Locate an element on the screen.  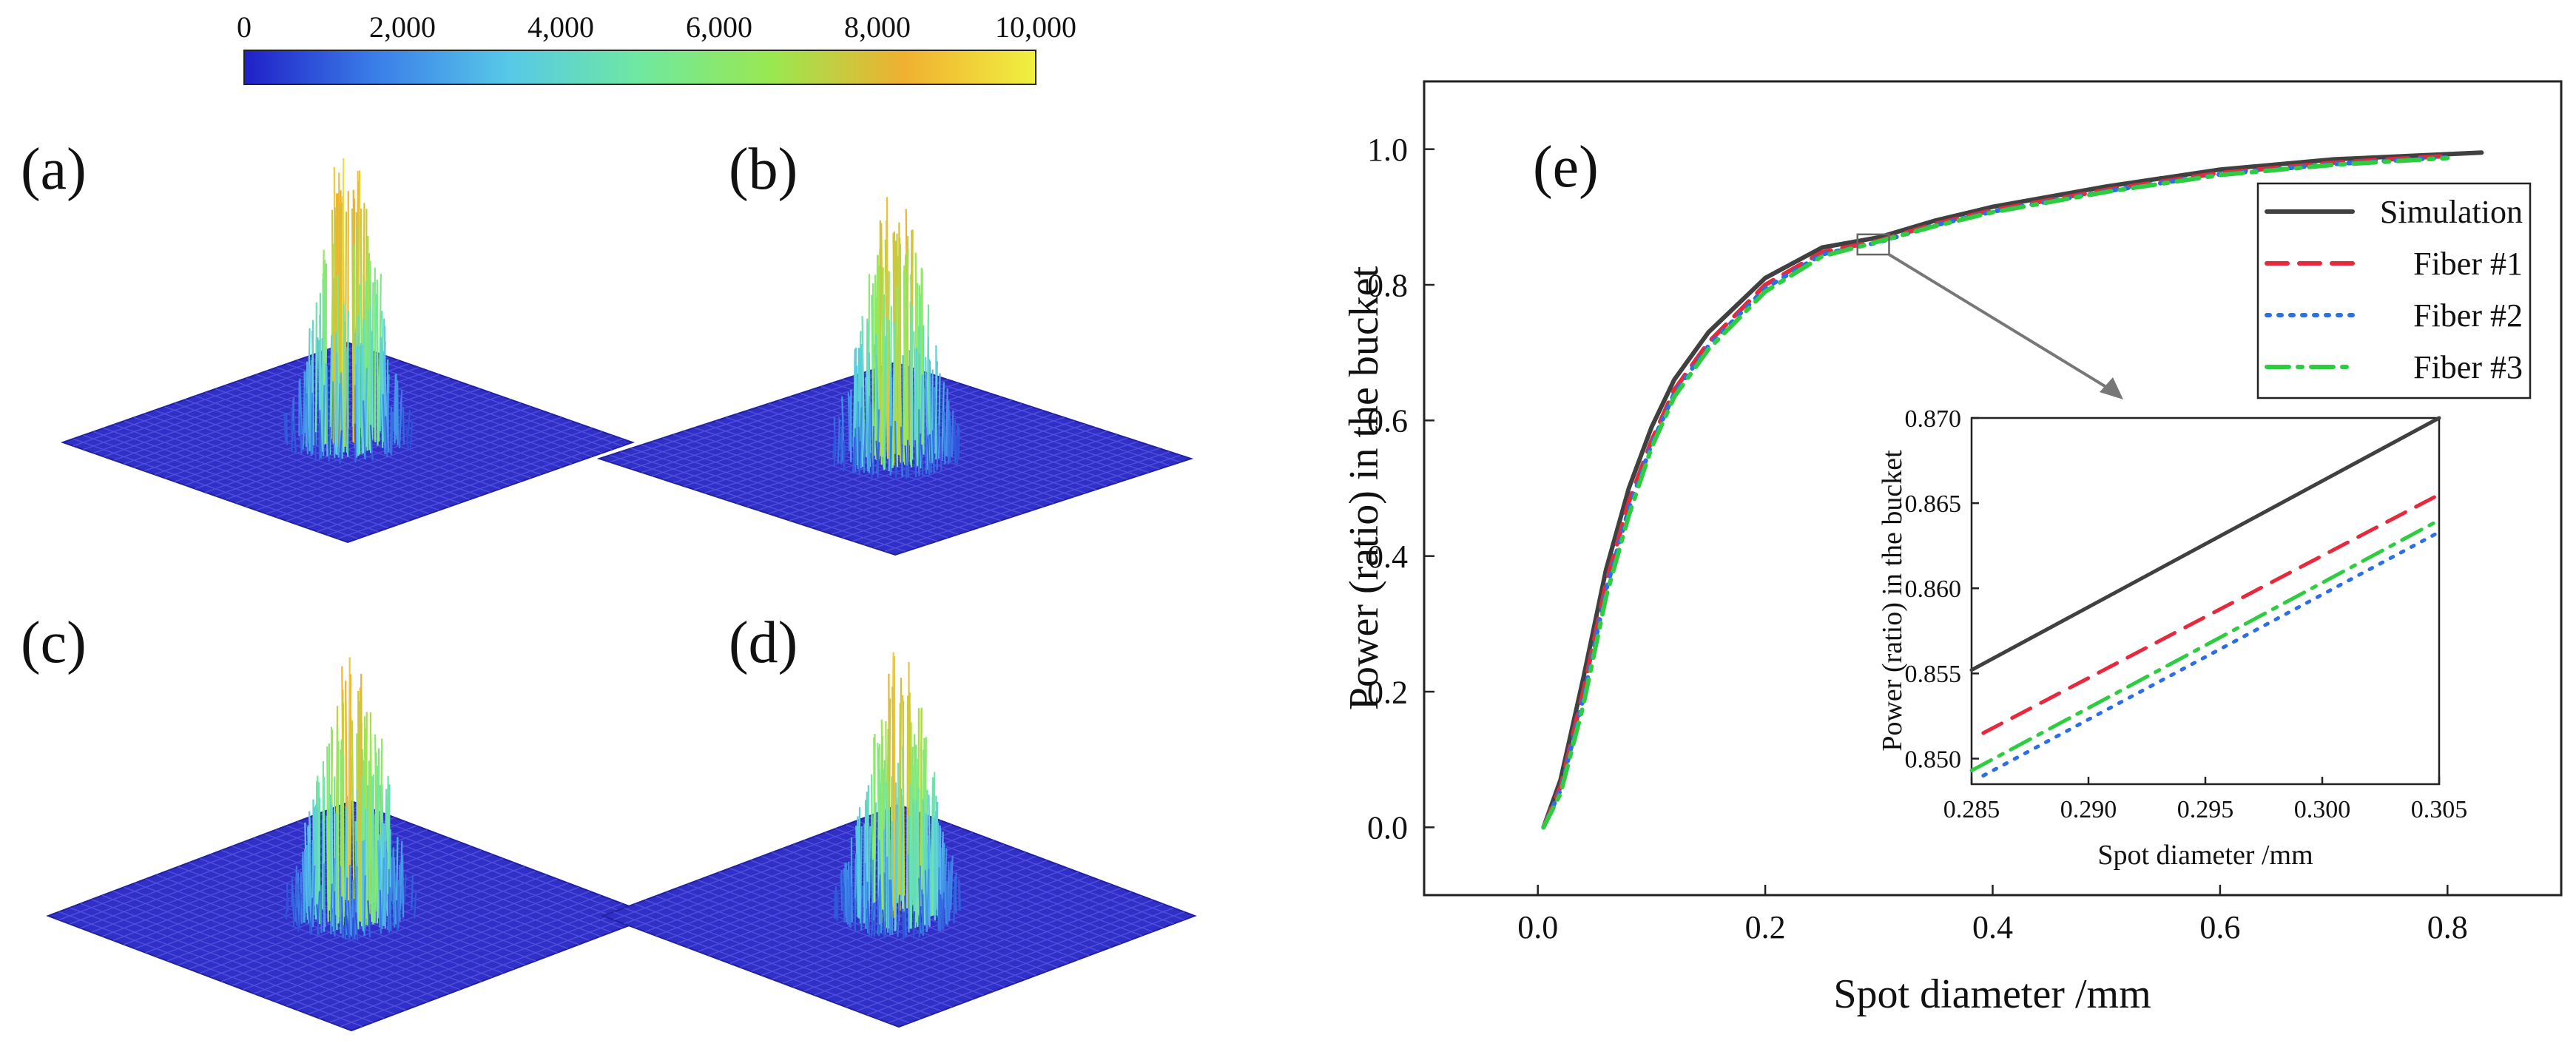
legend-label: Fiber #2 is located at coordinates (2468, 315).